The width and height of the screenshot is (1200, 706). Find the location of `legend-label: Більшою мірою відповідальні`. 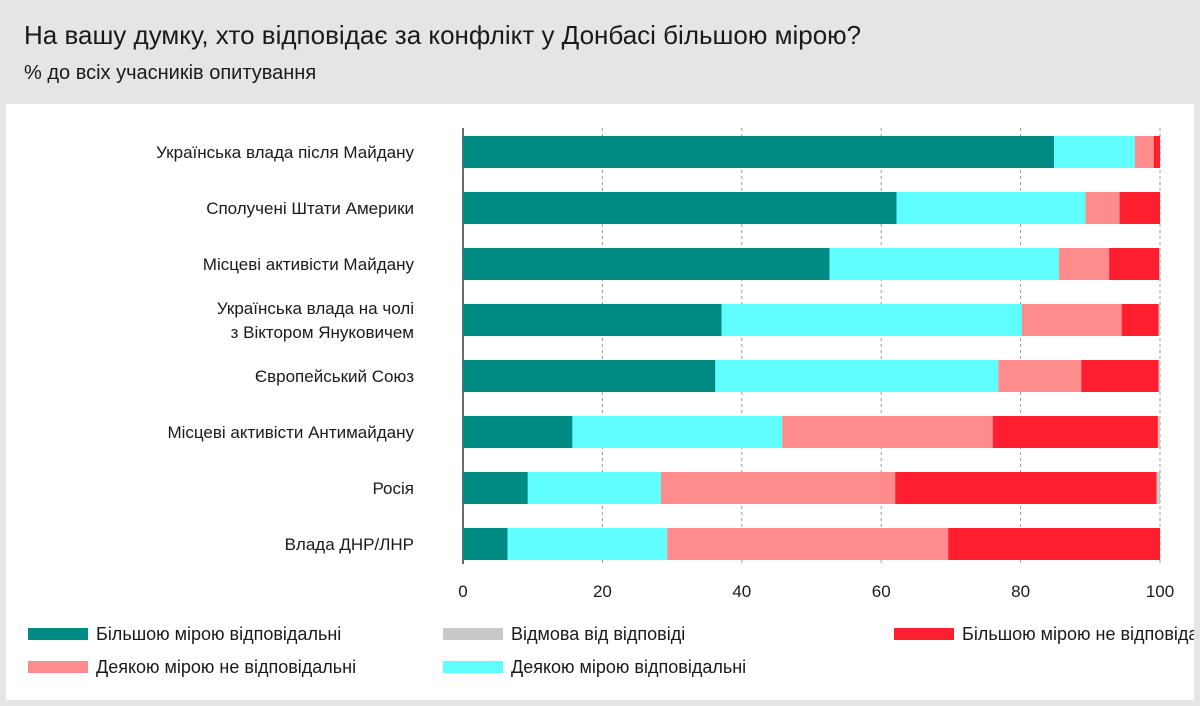

legend-label: Більшою мірою відповідальні is located at coordinates (218, 634).